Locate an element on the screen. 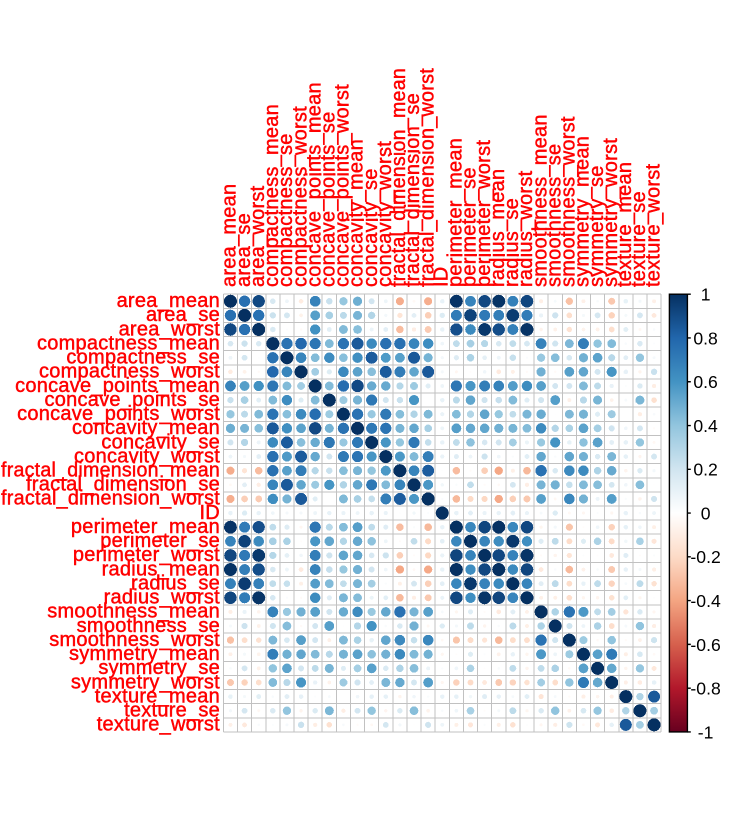  svg-text: -0.4 is located at coordinates (705, 601).